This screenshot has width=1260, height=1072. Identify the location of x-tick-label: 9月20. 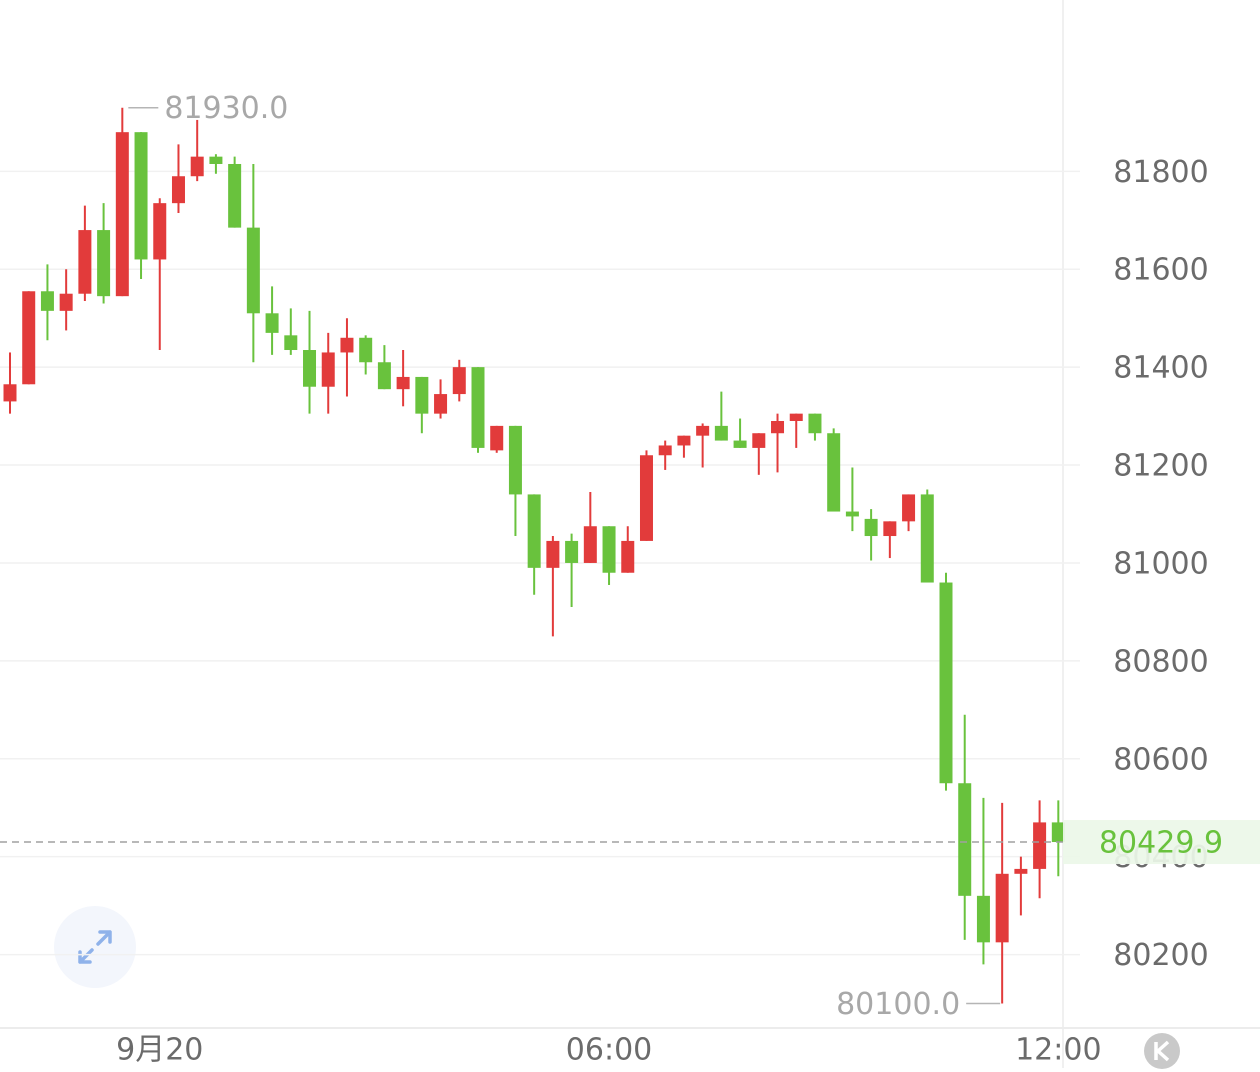
(159, 1050).